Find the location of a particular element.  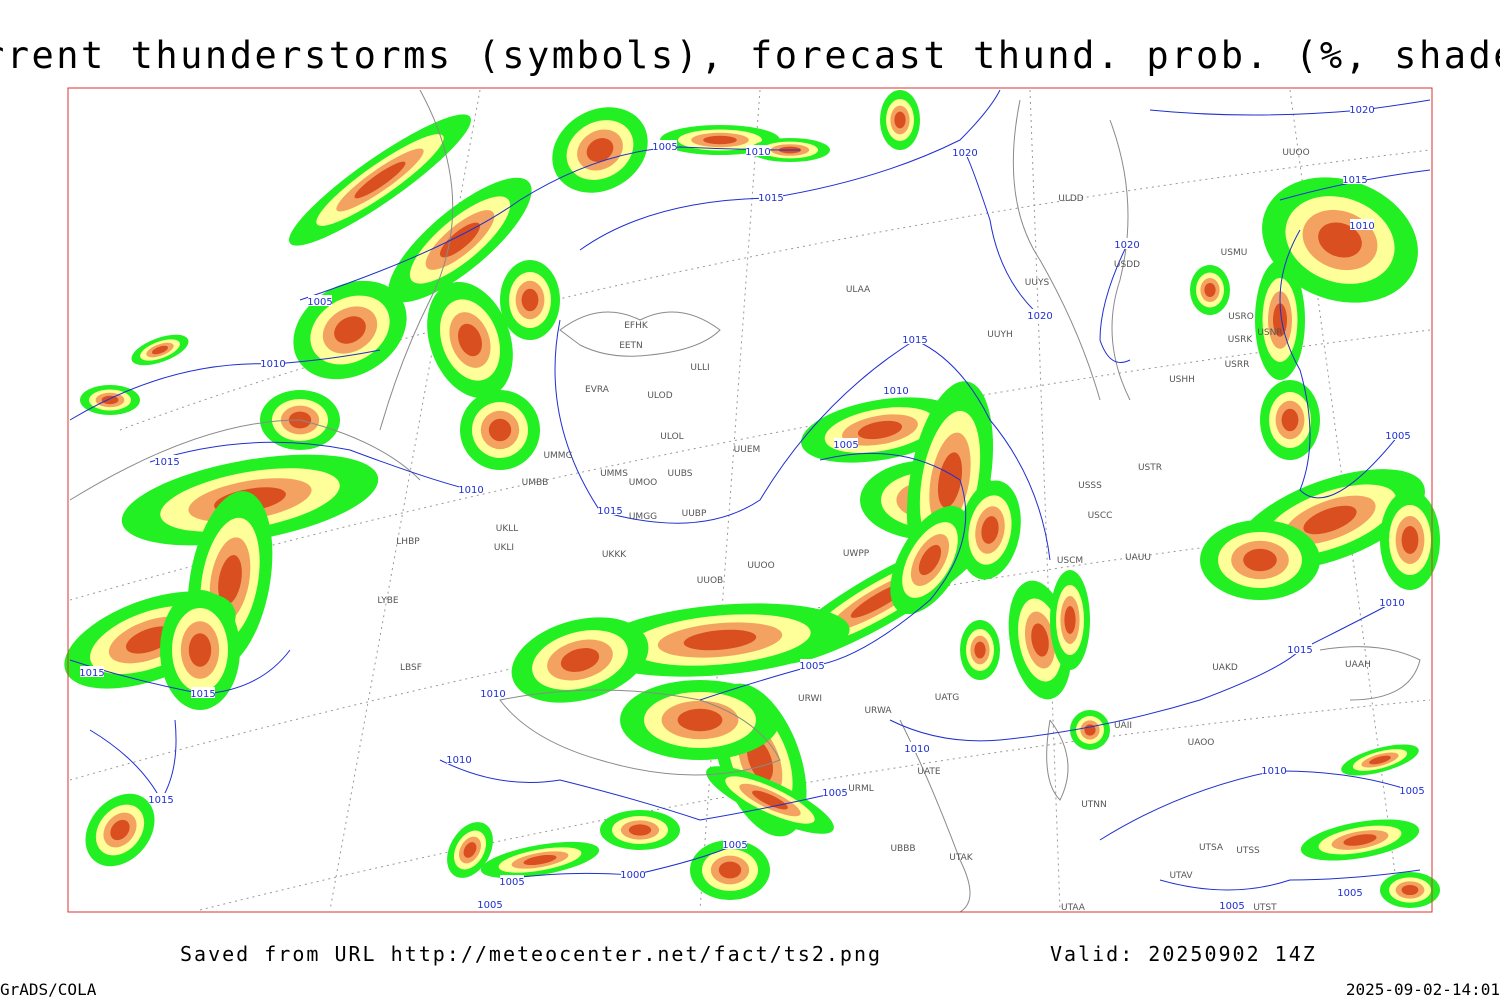

station-label: UTST is located at coordinates (1265, 908).